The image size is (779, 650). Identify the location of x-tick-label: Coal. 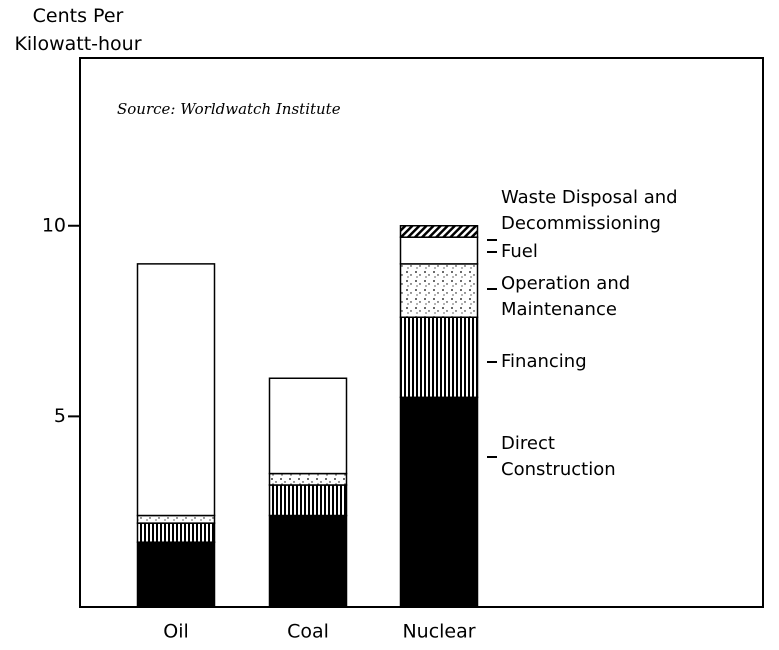
(308, 632).